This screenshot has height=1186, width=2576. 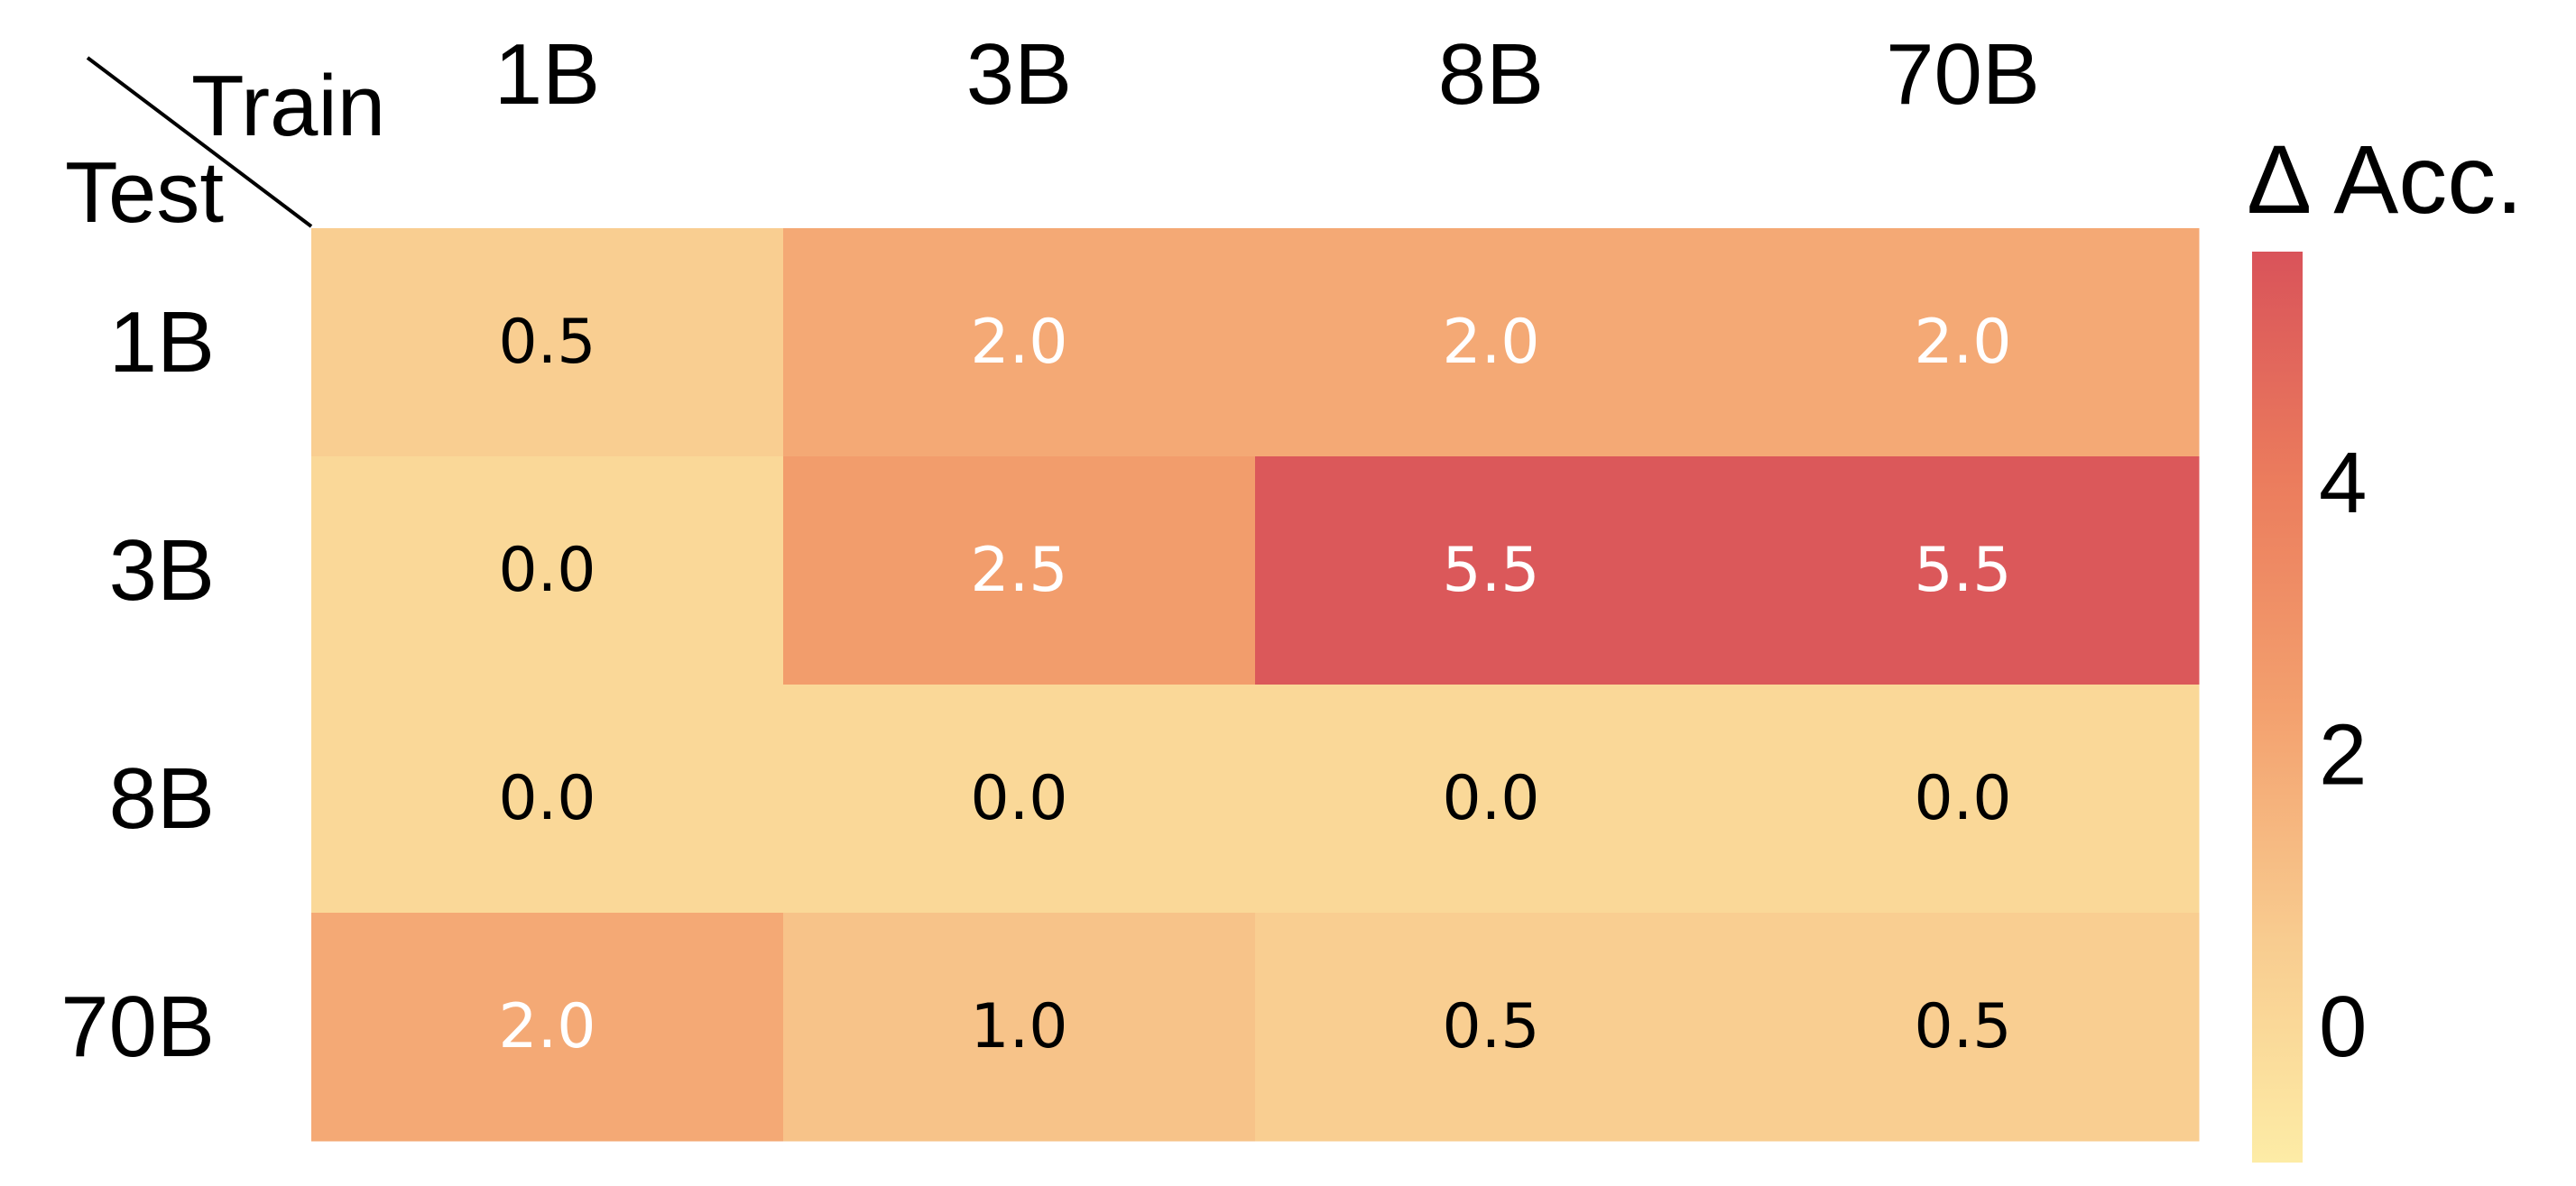 I want to click on colorbar-tick-label: 4, so click(x=2343, y=483).